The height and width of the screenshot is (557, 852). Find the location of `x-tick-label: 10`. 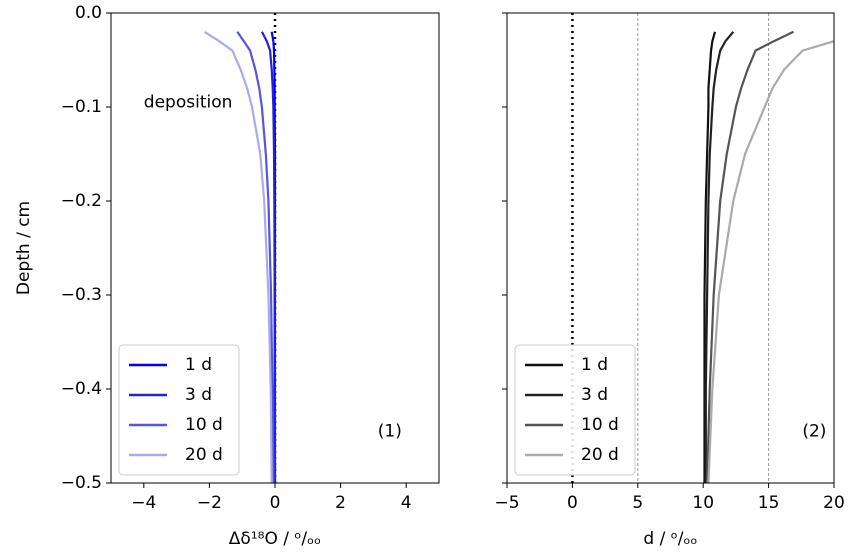

x-tick-label: 10 is located at coordinates (703, 503).